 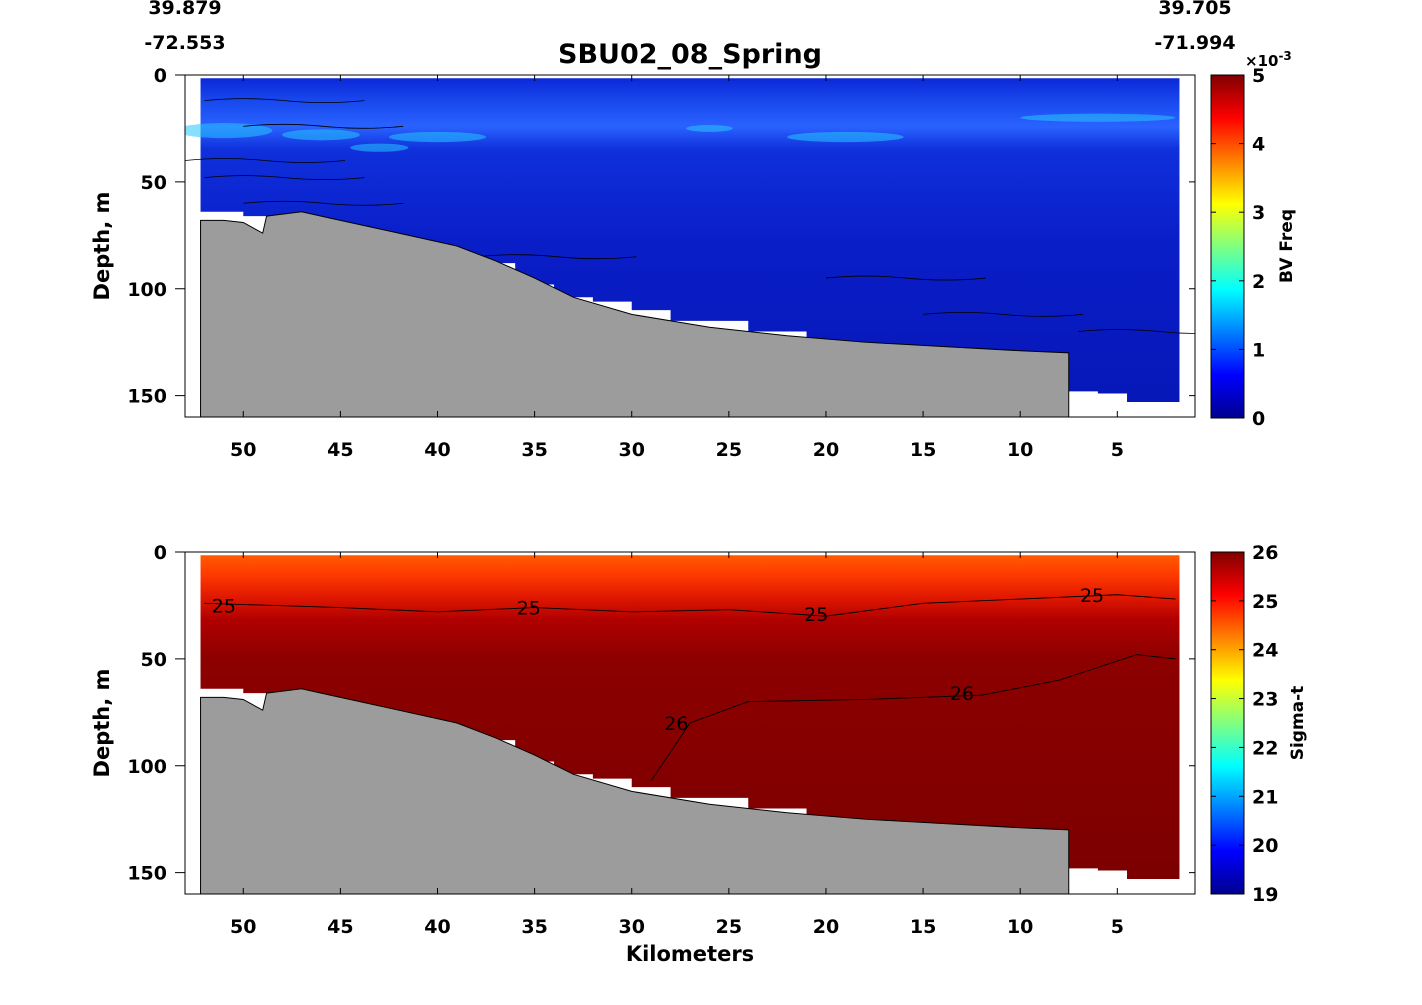 I want to click on chart-title: SBU02_08_Spring, so click(x=690, y=54).